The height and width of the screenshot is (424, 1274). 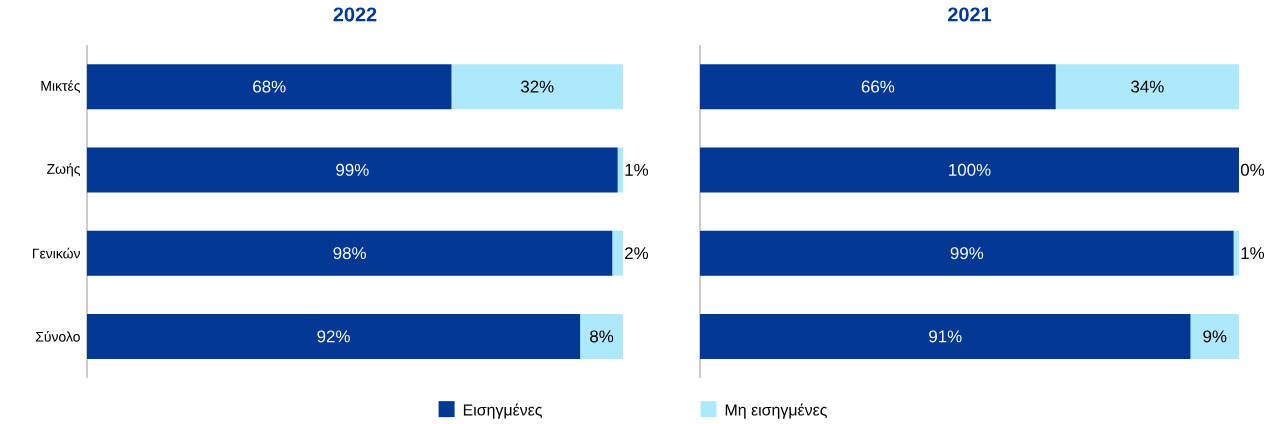 I want to click on chart-title: 2022, so click(x=355, y=14).